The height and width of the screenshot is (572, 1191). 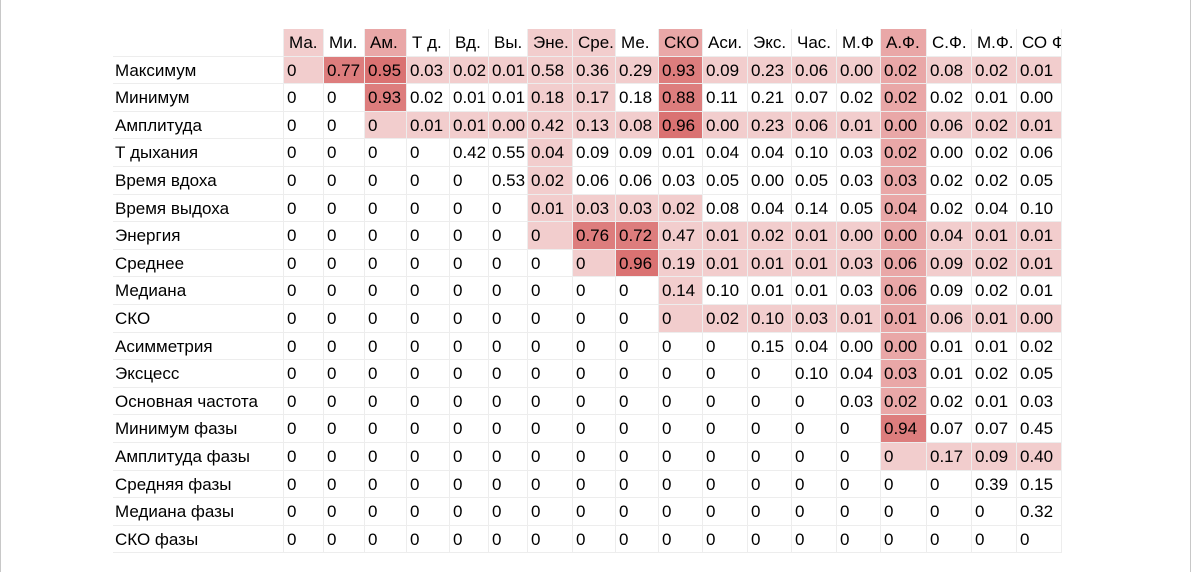 What do you see at coordinates (594, 43) in the screenshot?
I see `column-header: Сре.` at bounding box center [594, 43].